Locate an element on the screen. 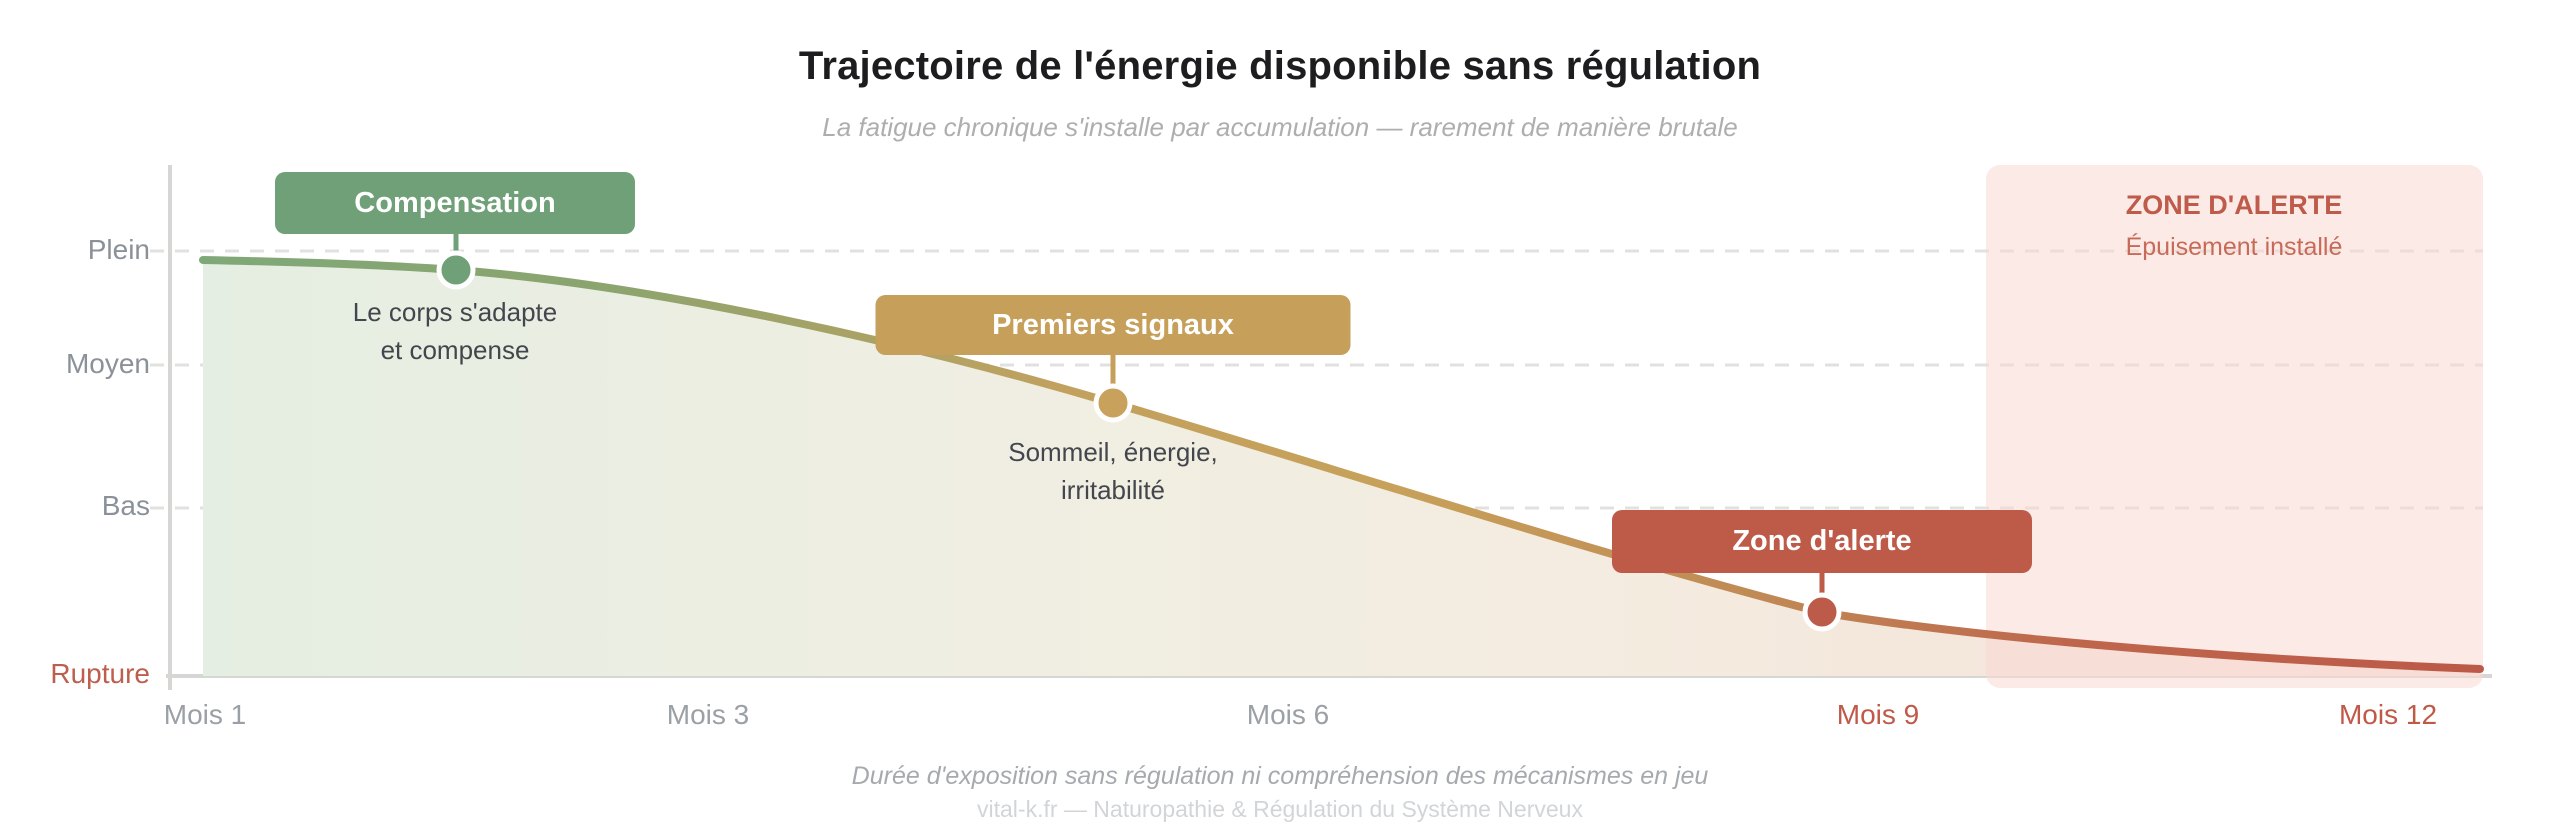 The width and height of the screenshot is (2560, 825). x-tick-mois-9: Mois 9 is located at coordinates (1878, 714).